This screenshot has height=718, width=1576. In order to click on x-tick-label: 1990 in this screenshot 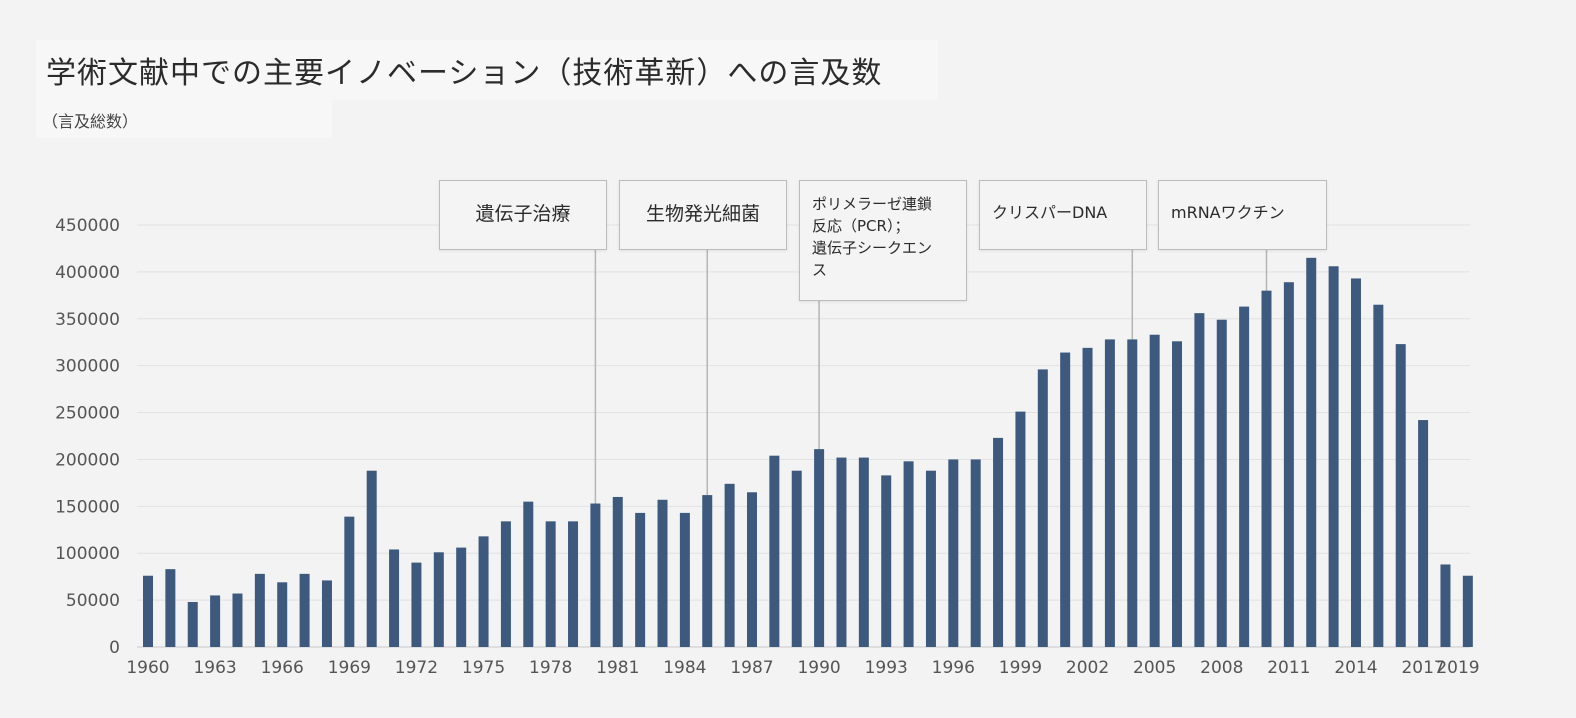, I will do `click(818, 668)`.